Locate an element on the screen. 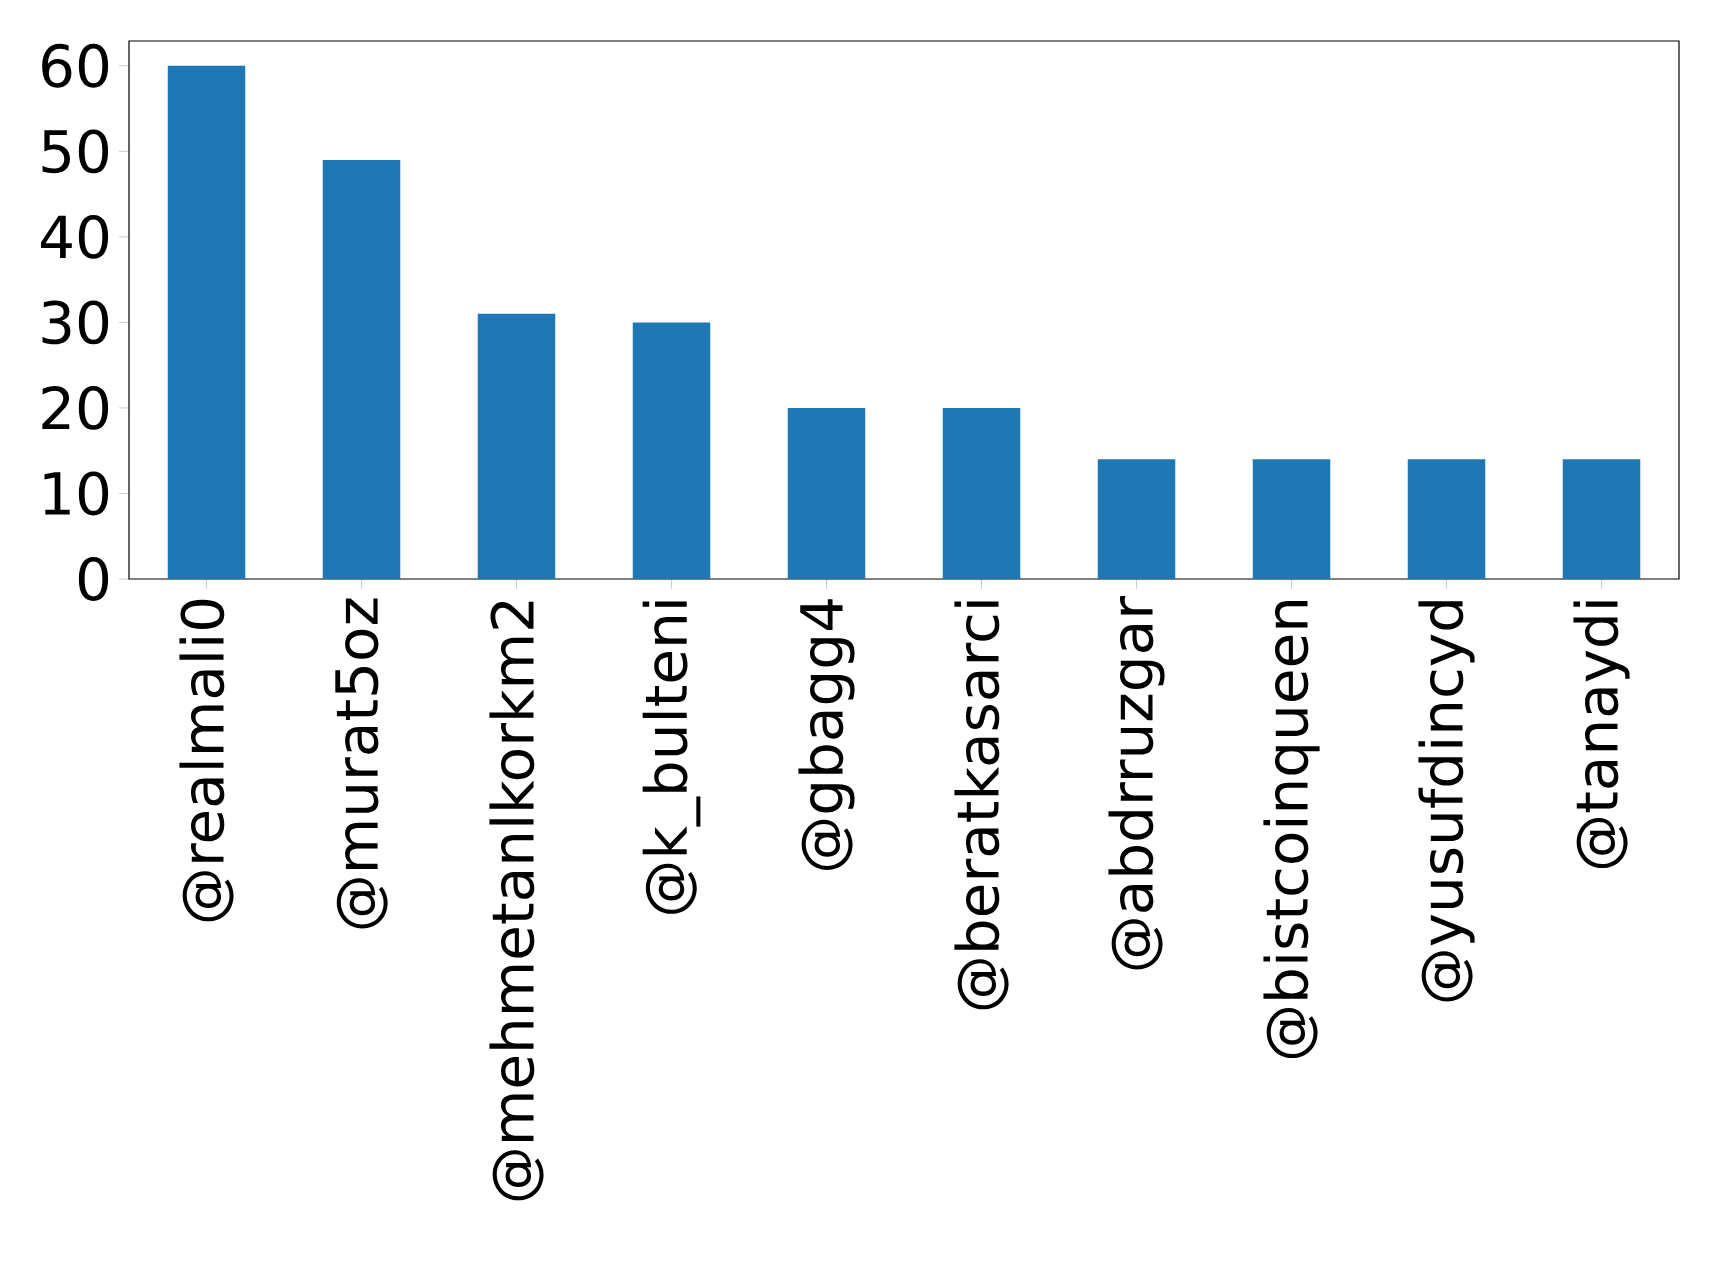 This screenshot has height=1283, width=1719. y-tick-label: 20 is located at coordinates (75, 408).